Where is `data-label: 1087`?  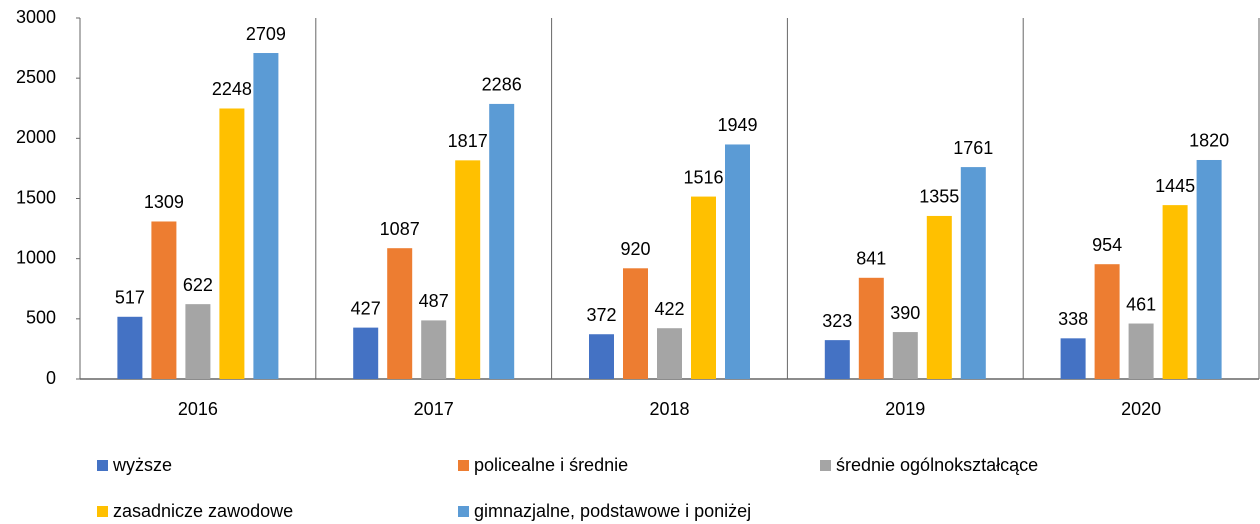 data-label: 1087 is located at coordinates (400, 229).